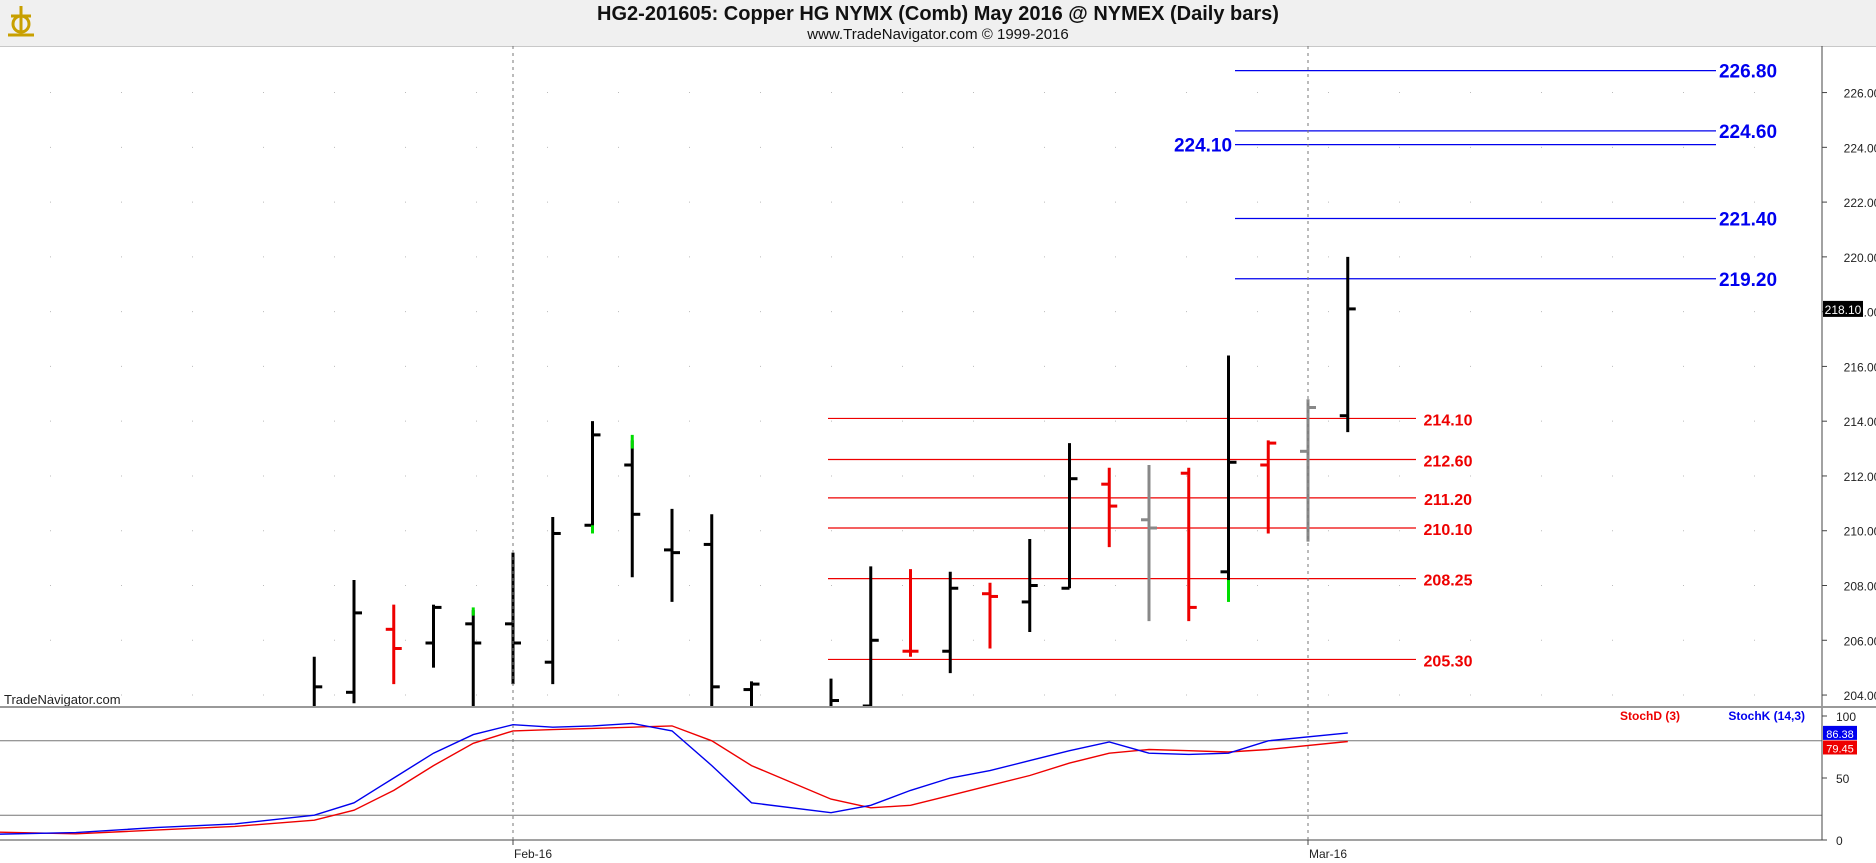  Describe the element at coordinates (1448, 581) in the screenshot. I see `support-label: 208.25` at that location.